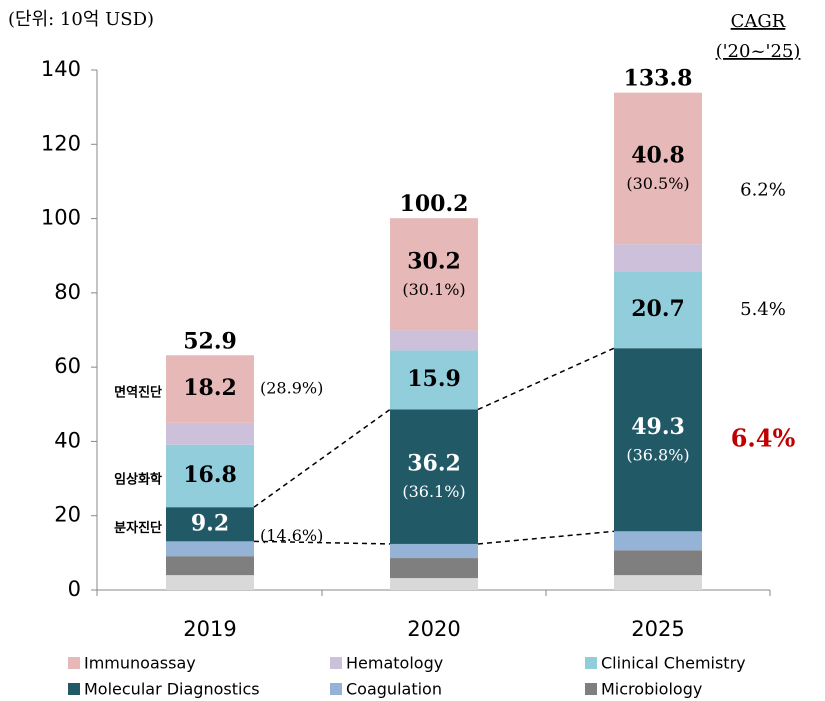 The width and height of the screenshot is (825, 701). Describe the element at coordinates (140, 663) in the screenshot. I see `legend-label: Immunoassay` at that location.